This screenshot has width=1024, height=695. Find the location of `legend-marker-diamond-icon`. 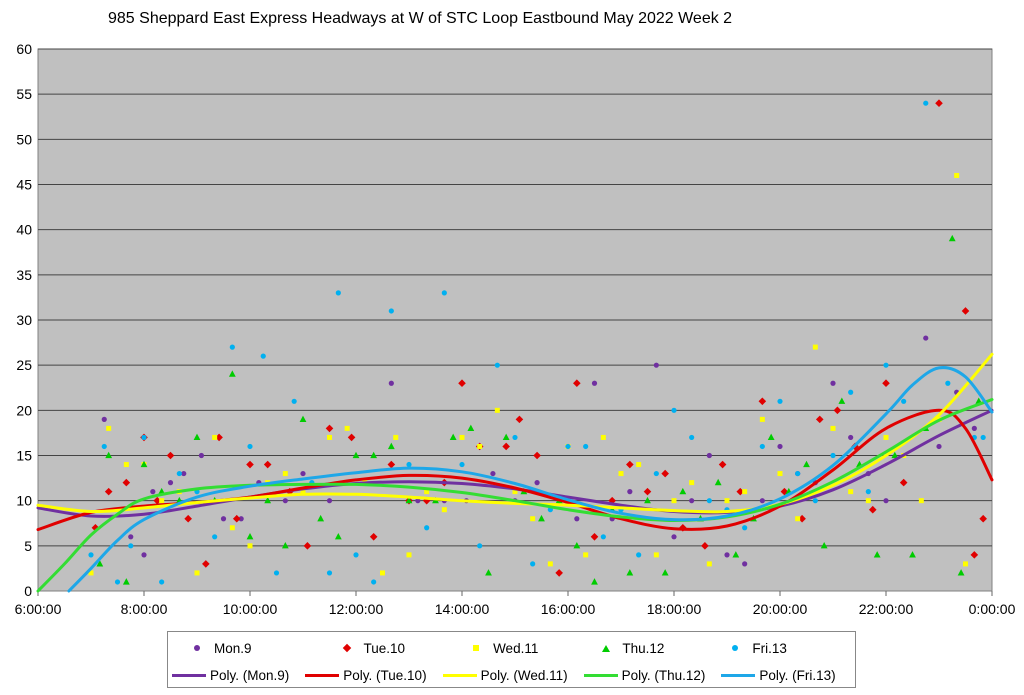

legend-marker-diamond-icon is located at coordinates (347, 648).